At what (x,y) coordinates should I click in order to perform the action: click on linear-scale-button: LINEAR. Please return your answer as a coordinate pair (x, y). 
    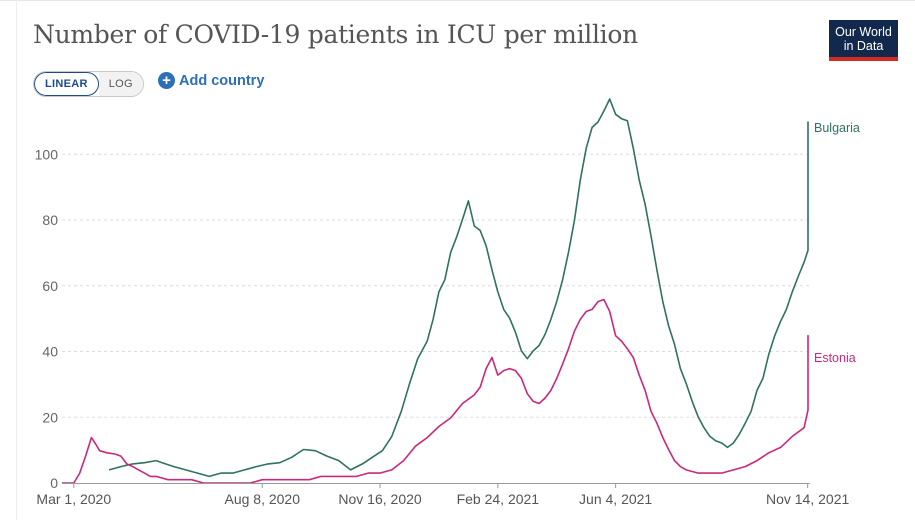
    Looking at the image, I should click on (66, 84).